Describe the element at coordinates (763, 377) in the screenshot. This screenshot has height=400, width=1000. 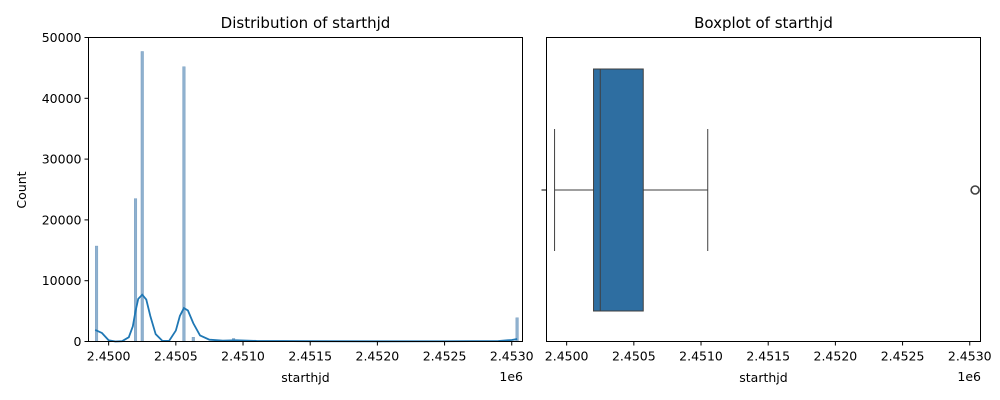
I see `boxplot-x-axis-label: starthjd` at that location.